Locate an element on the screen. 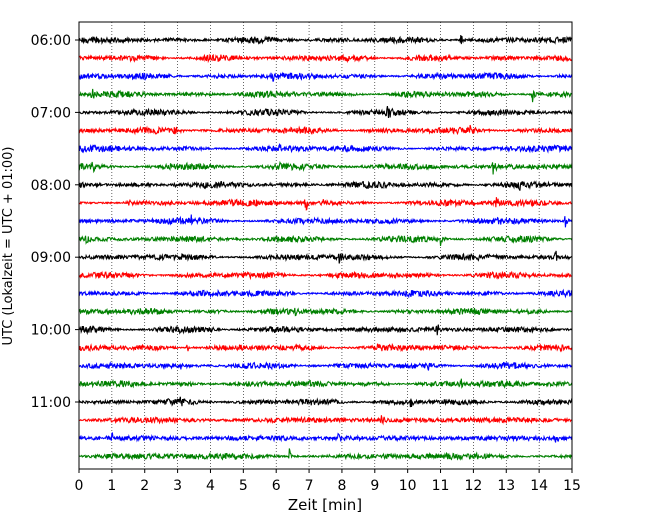 This screenshot has width=650, height=520. x-tick-label: 9 is located at coordinates (374, 486).